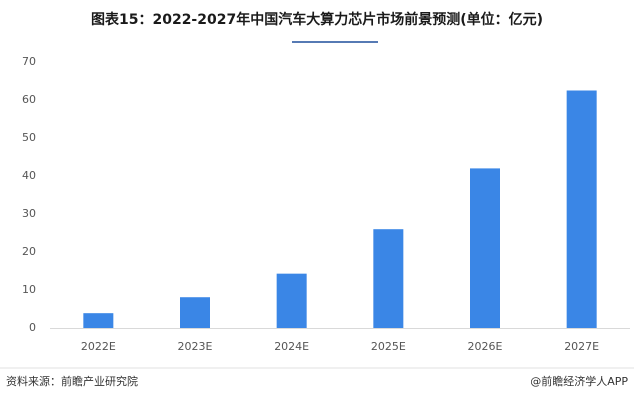 Image resolution: width=634 pixels, height=403 pixels. I want to click on y-tick-label: 60, so click(29, 99).